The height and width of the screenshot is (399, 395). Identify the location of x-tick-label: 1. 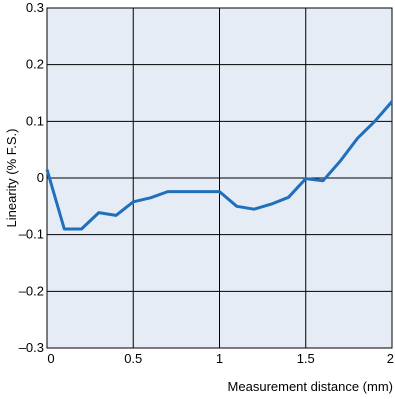
(219, 358).